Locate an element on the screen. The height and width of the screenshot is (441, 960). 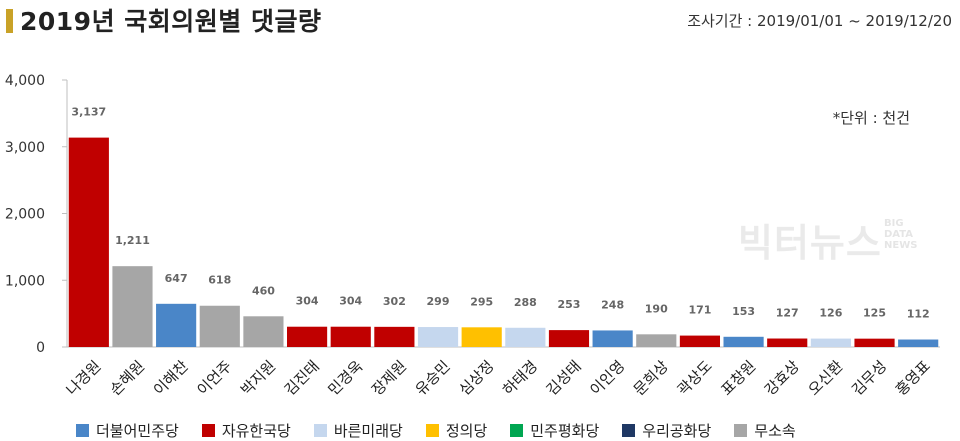
category-label: 장제원 is located at coordinates (389, 378).